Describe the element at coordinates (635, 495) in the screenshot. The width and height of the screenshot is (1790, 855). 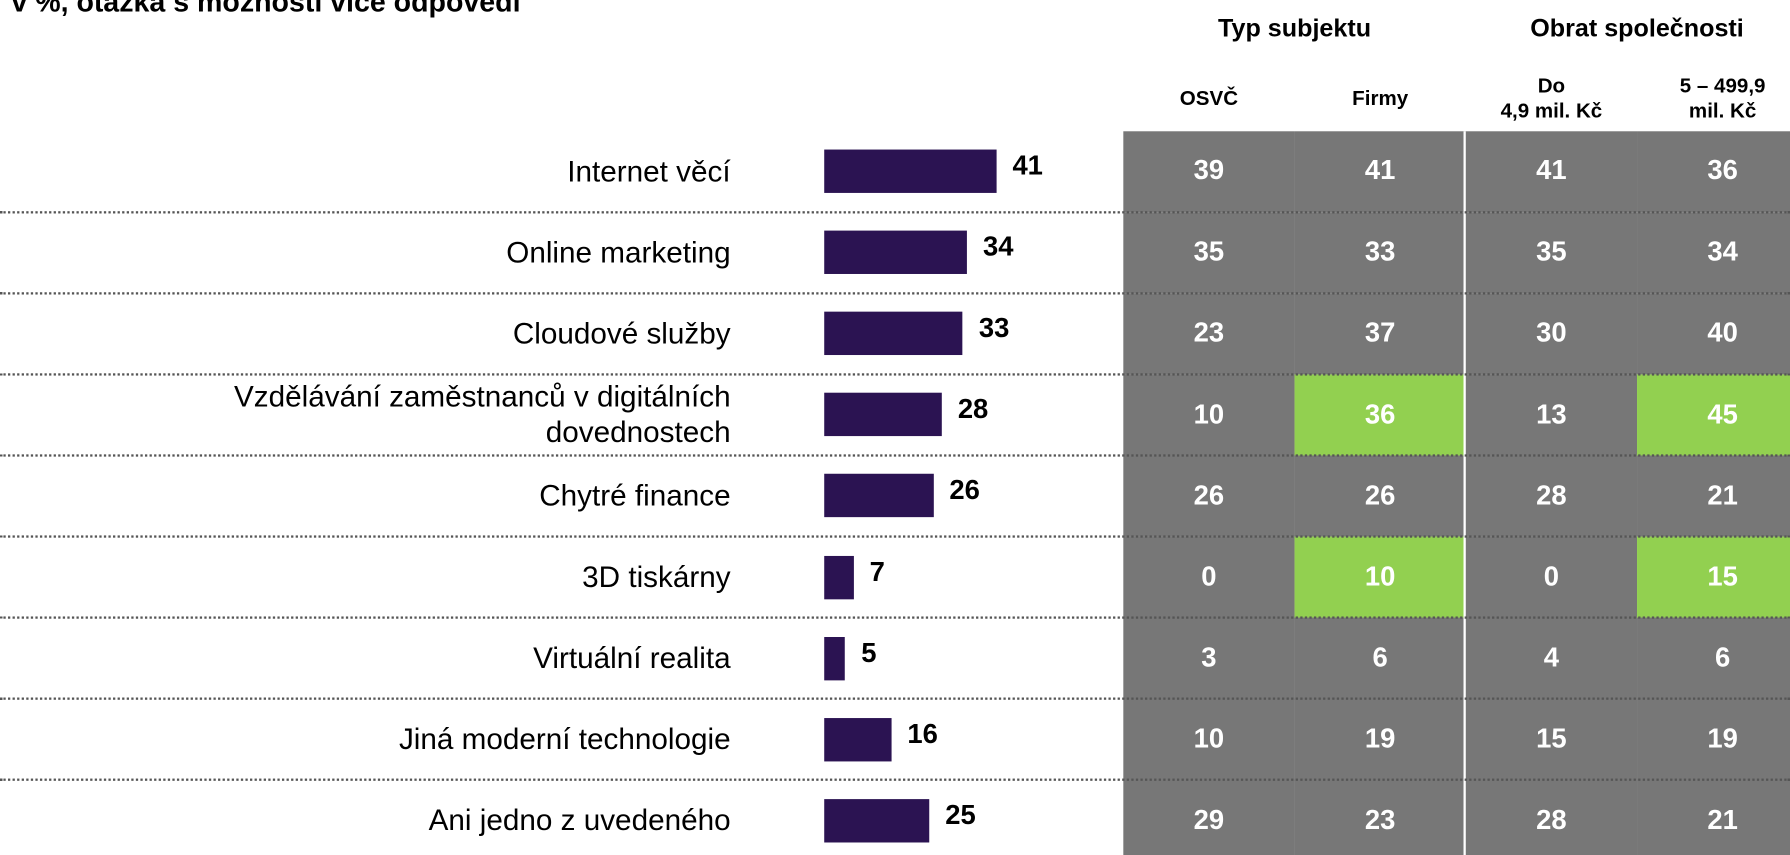
I see `category-label: Chytré finance` at that location.